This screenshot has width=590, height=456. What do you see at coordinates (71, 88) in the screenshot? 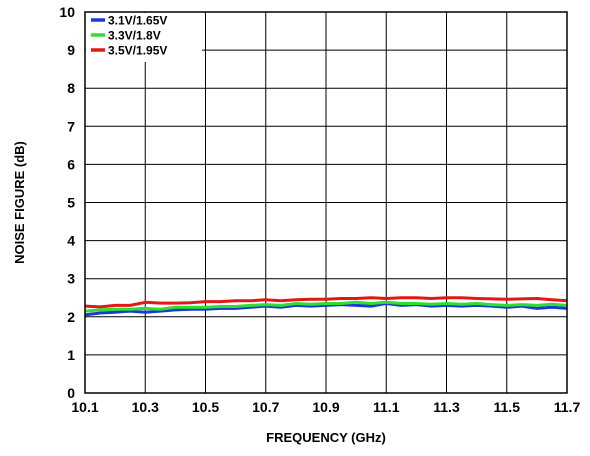
I see `y-tick-label: 8` at bounding box center [71, 88].